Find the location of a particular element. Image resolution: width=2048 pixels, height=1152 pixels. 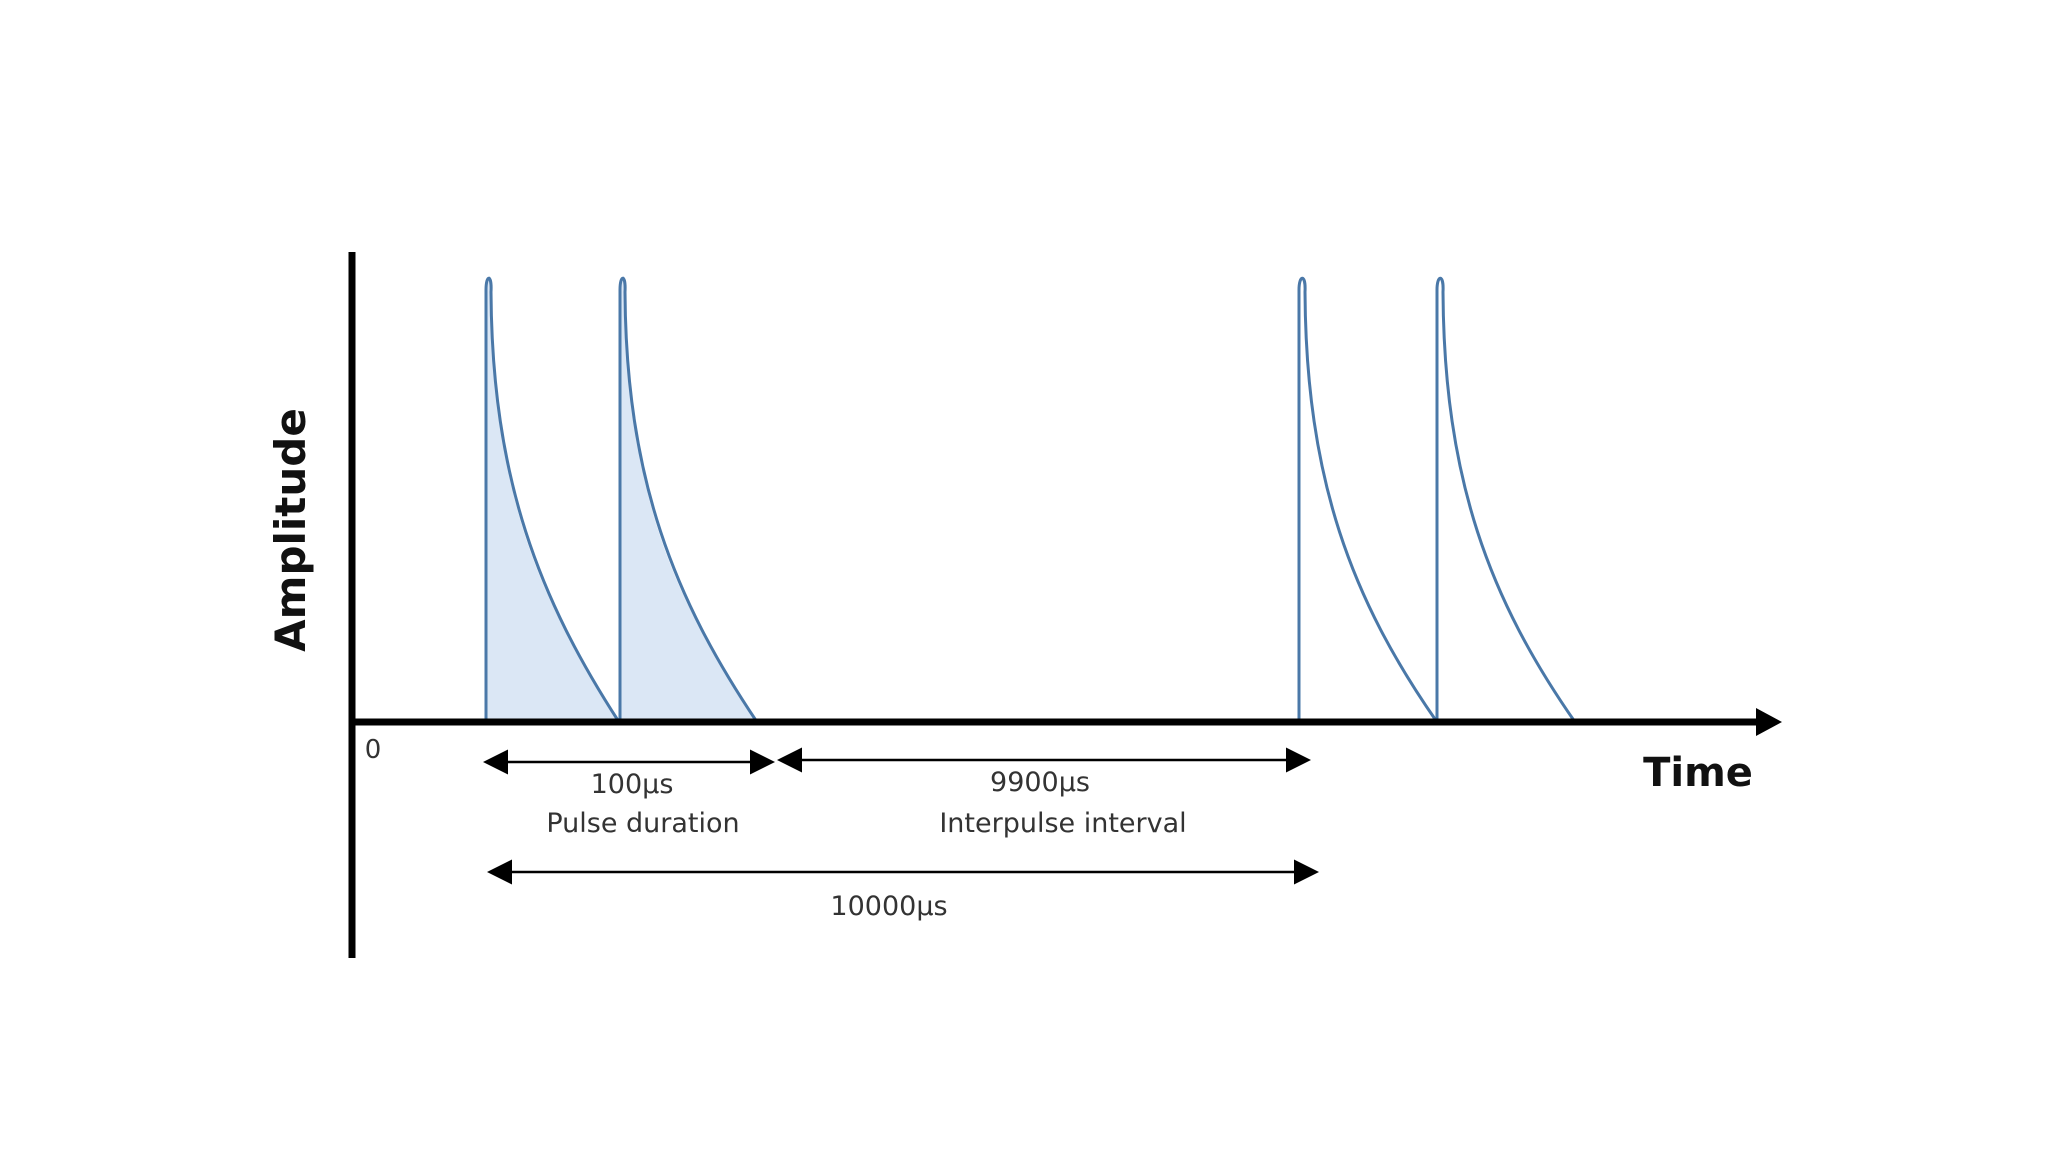

origin-label: 0 is located at coordinates (373, 750).